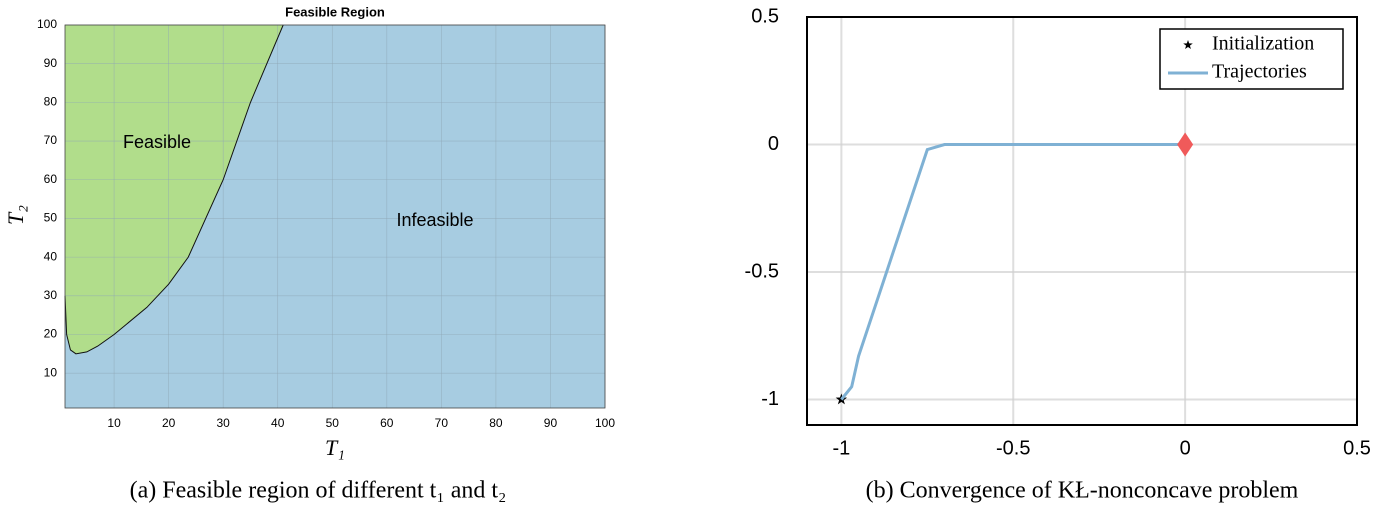 This screenshot has height=516, width=1376. I want to click on y-tick-label: 70, so click(51, 140).